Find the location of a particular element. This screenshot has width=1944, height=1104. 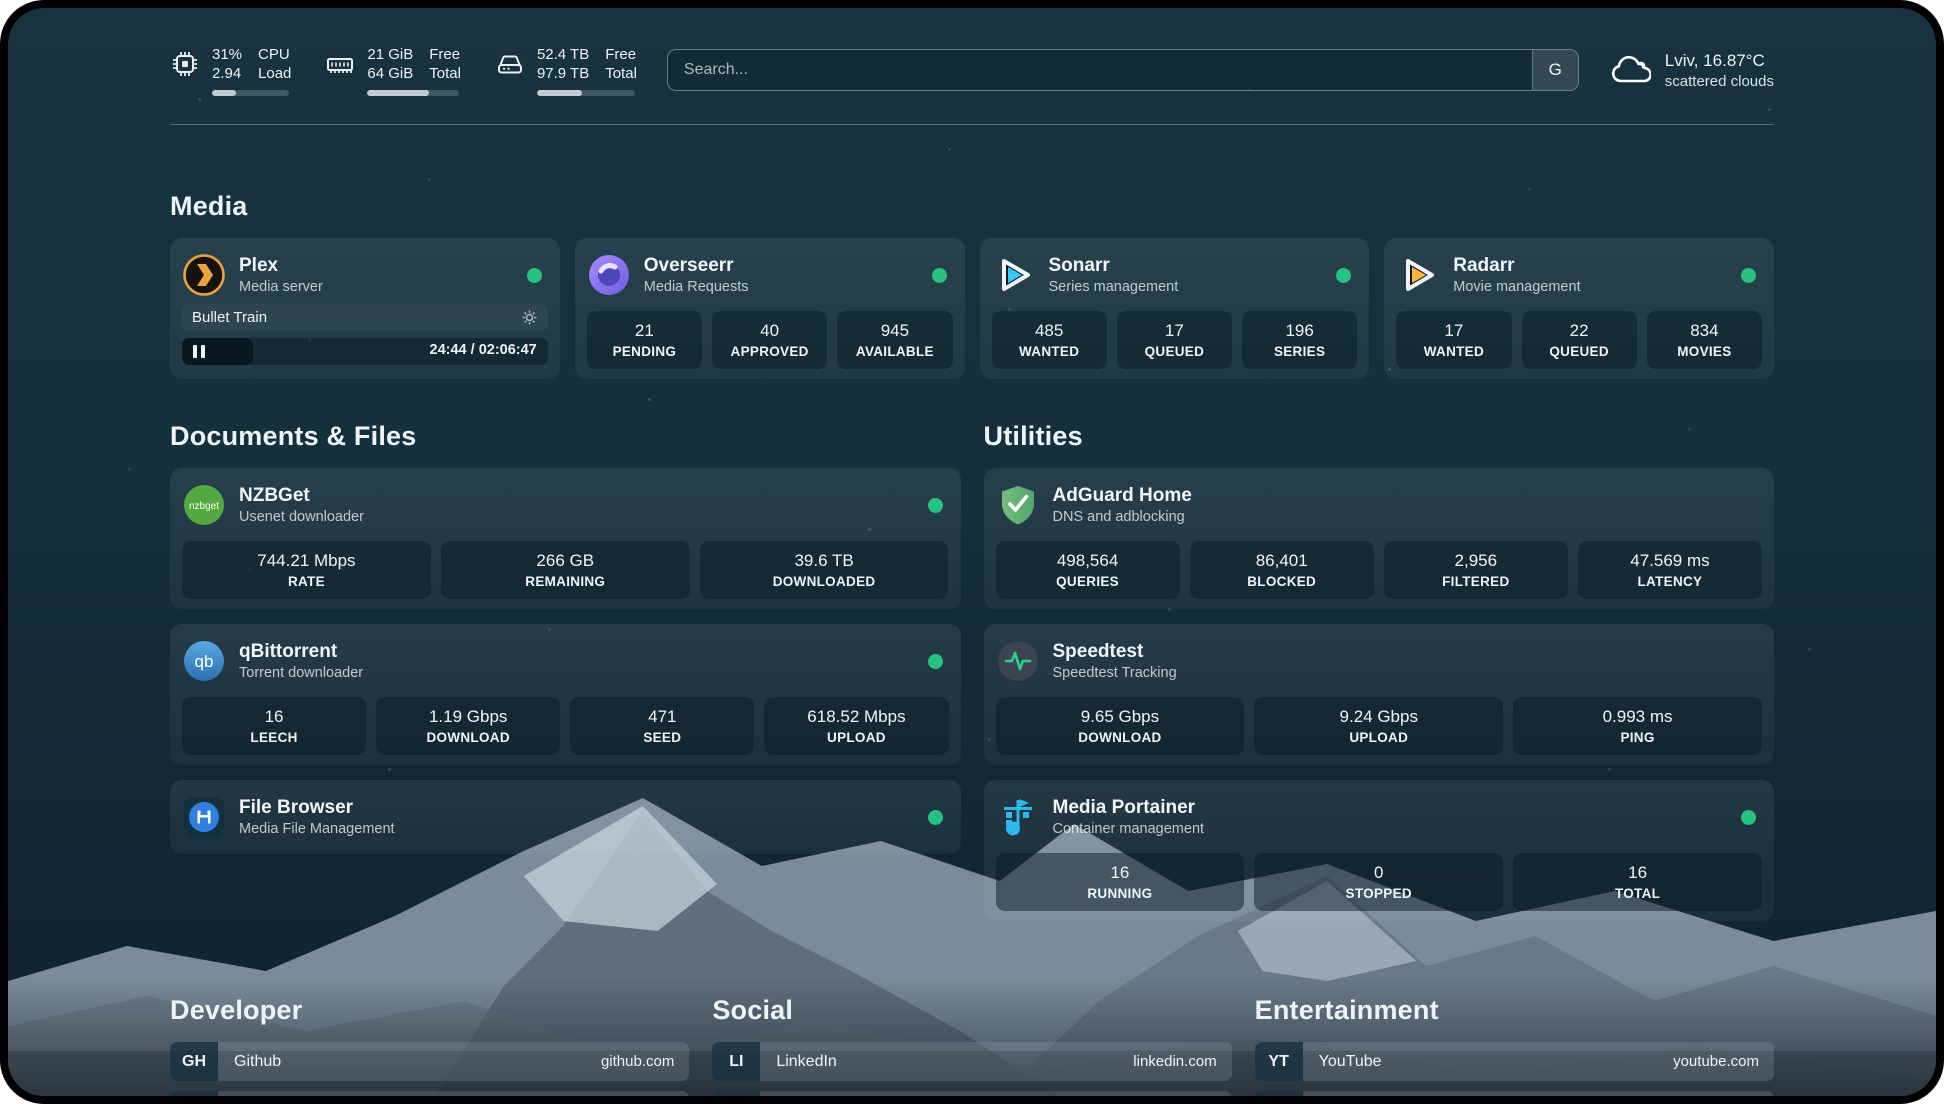

weather-condition: scattered clouds is located at coordinates (1719, 81).